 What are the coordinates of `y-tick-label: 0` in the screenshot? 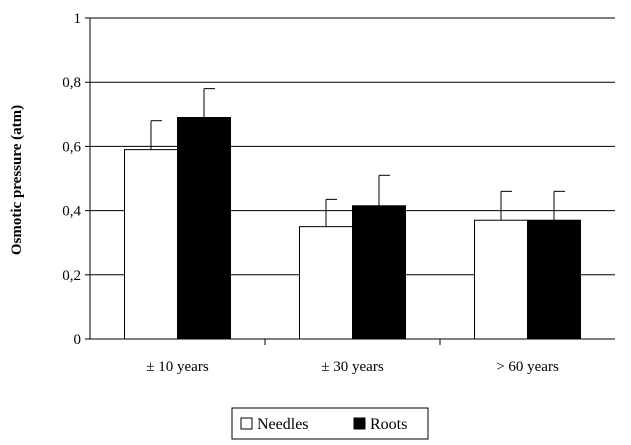 It's located at (78, 340).